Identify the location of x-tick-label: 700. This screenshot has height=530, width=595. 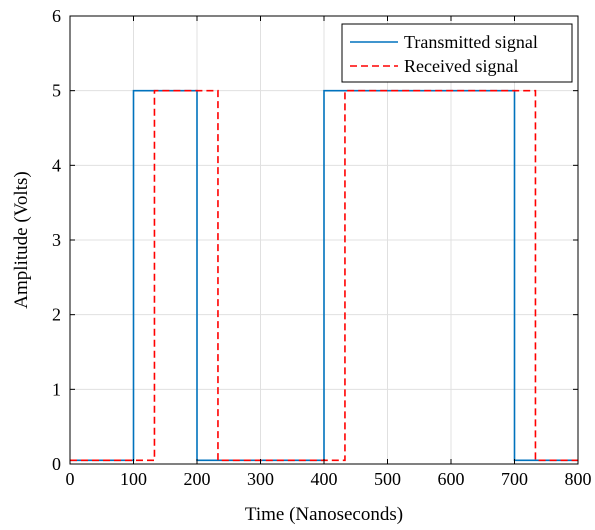
(514, 479).